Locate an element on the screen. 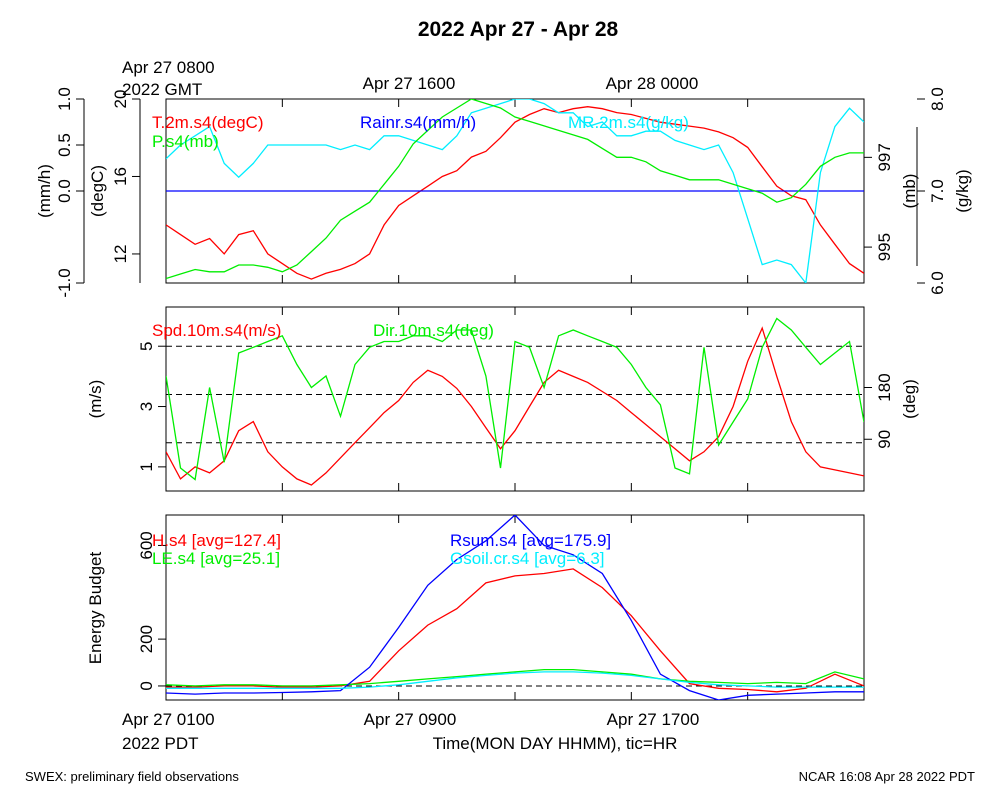  spd-tick-label-5: 5 is located at coordinates (146, 345).